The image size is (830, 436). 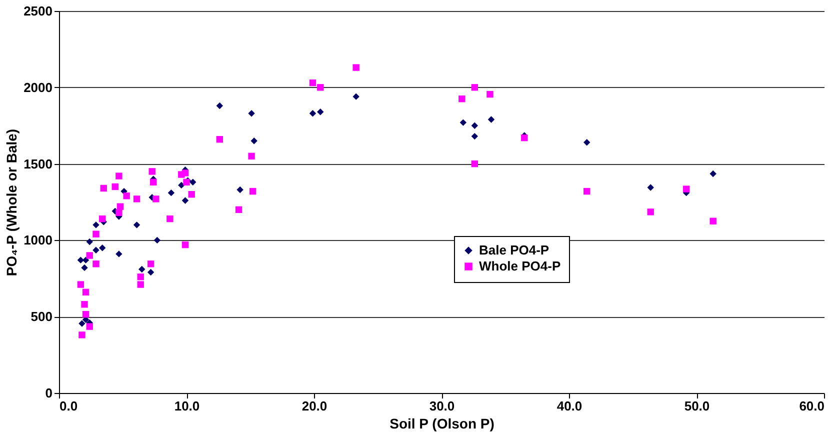 What do you see at coordinates (442, 424) in the screenshot?
I see `x-axis-title: Soil P (Olson P)` at bounding box center [442, 424].